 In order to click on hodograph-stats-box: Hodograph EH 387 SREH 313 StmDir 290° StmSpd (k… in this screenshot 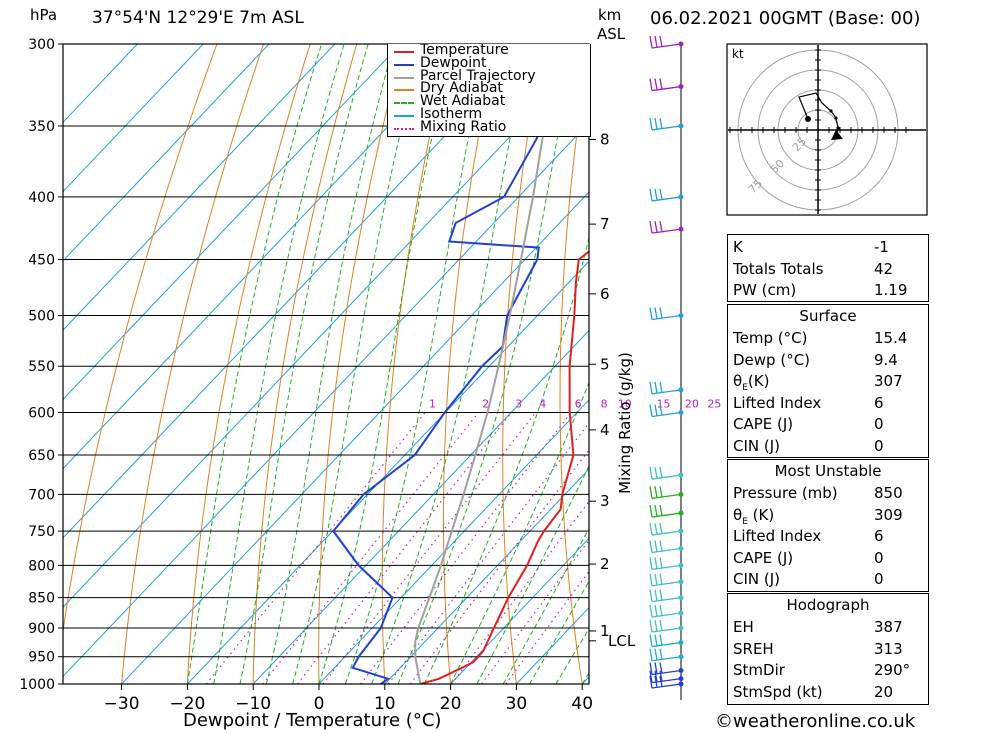, I will do `click(828, 649)`.